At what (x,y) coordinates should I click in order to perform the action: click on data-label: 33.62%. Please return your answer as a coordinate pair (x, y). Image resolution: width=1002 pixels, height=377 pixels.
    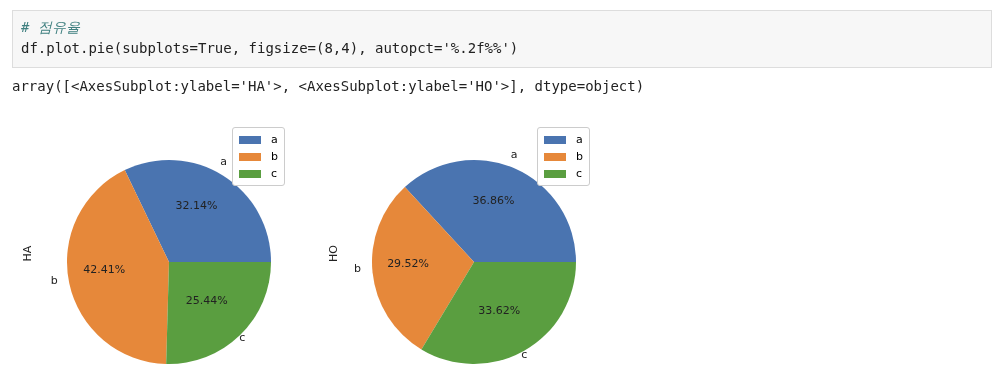
    Looking at the image, I should click on (499, 310).